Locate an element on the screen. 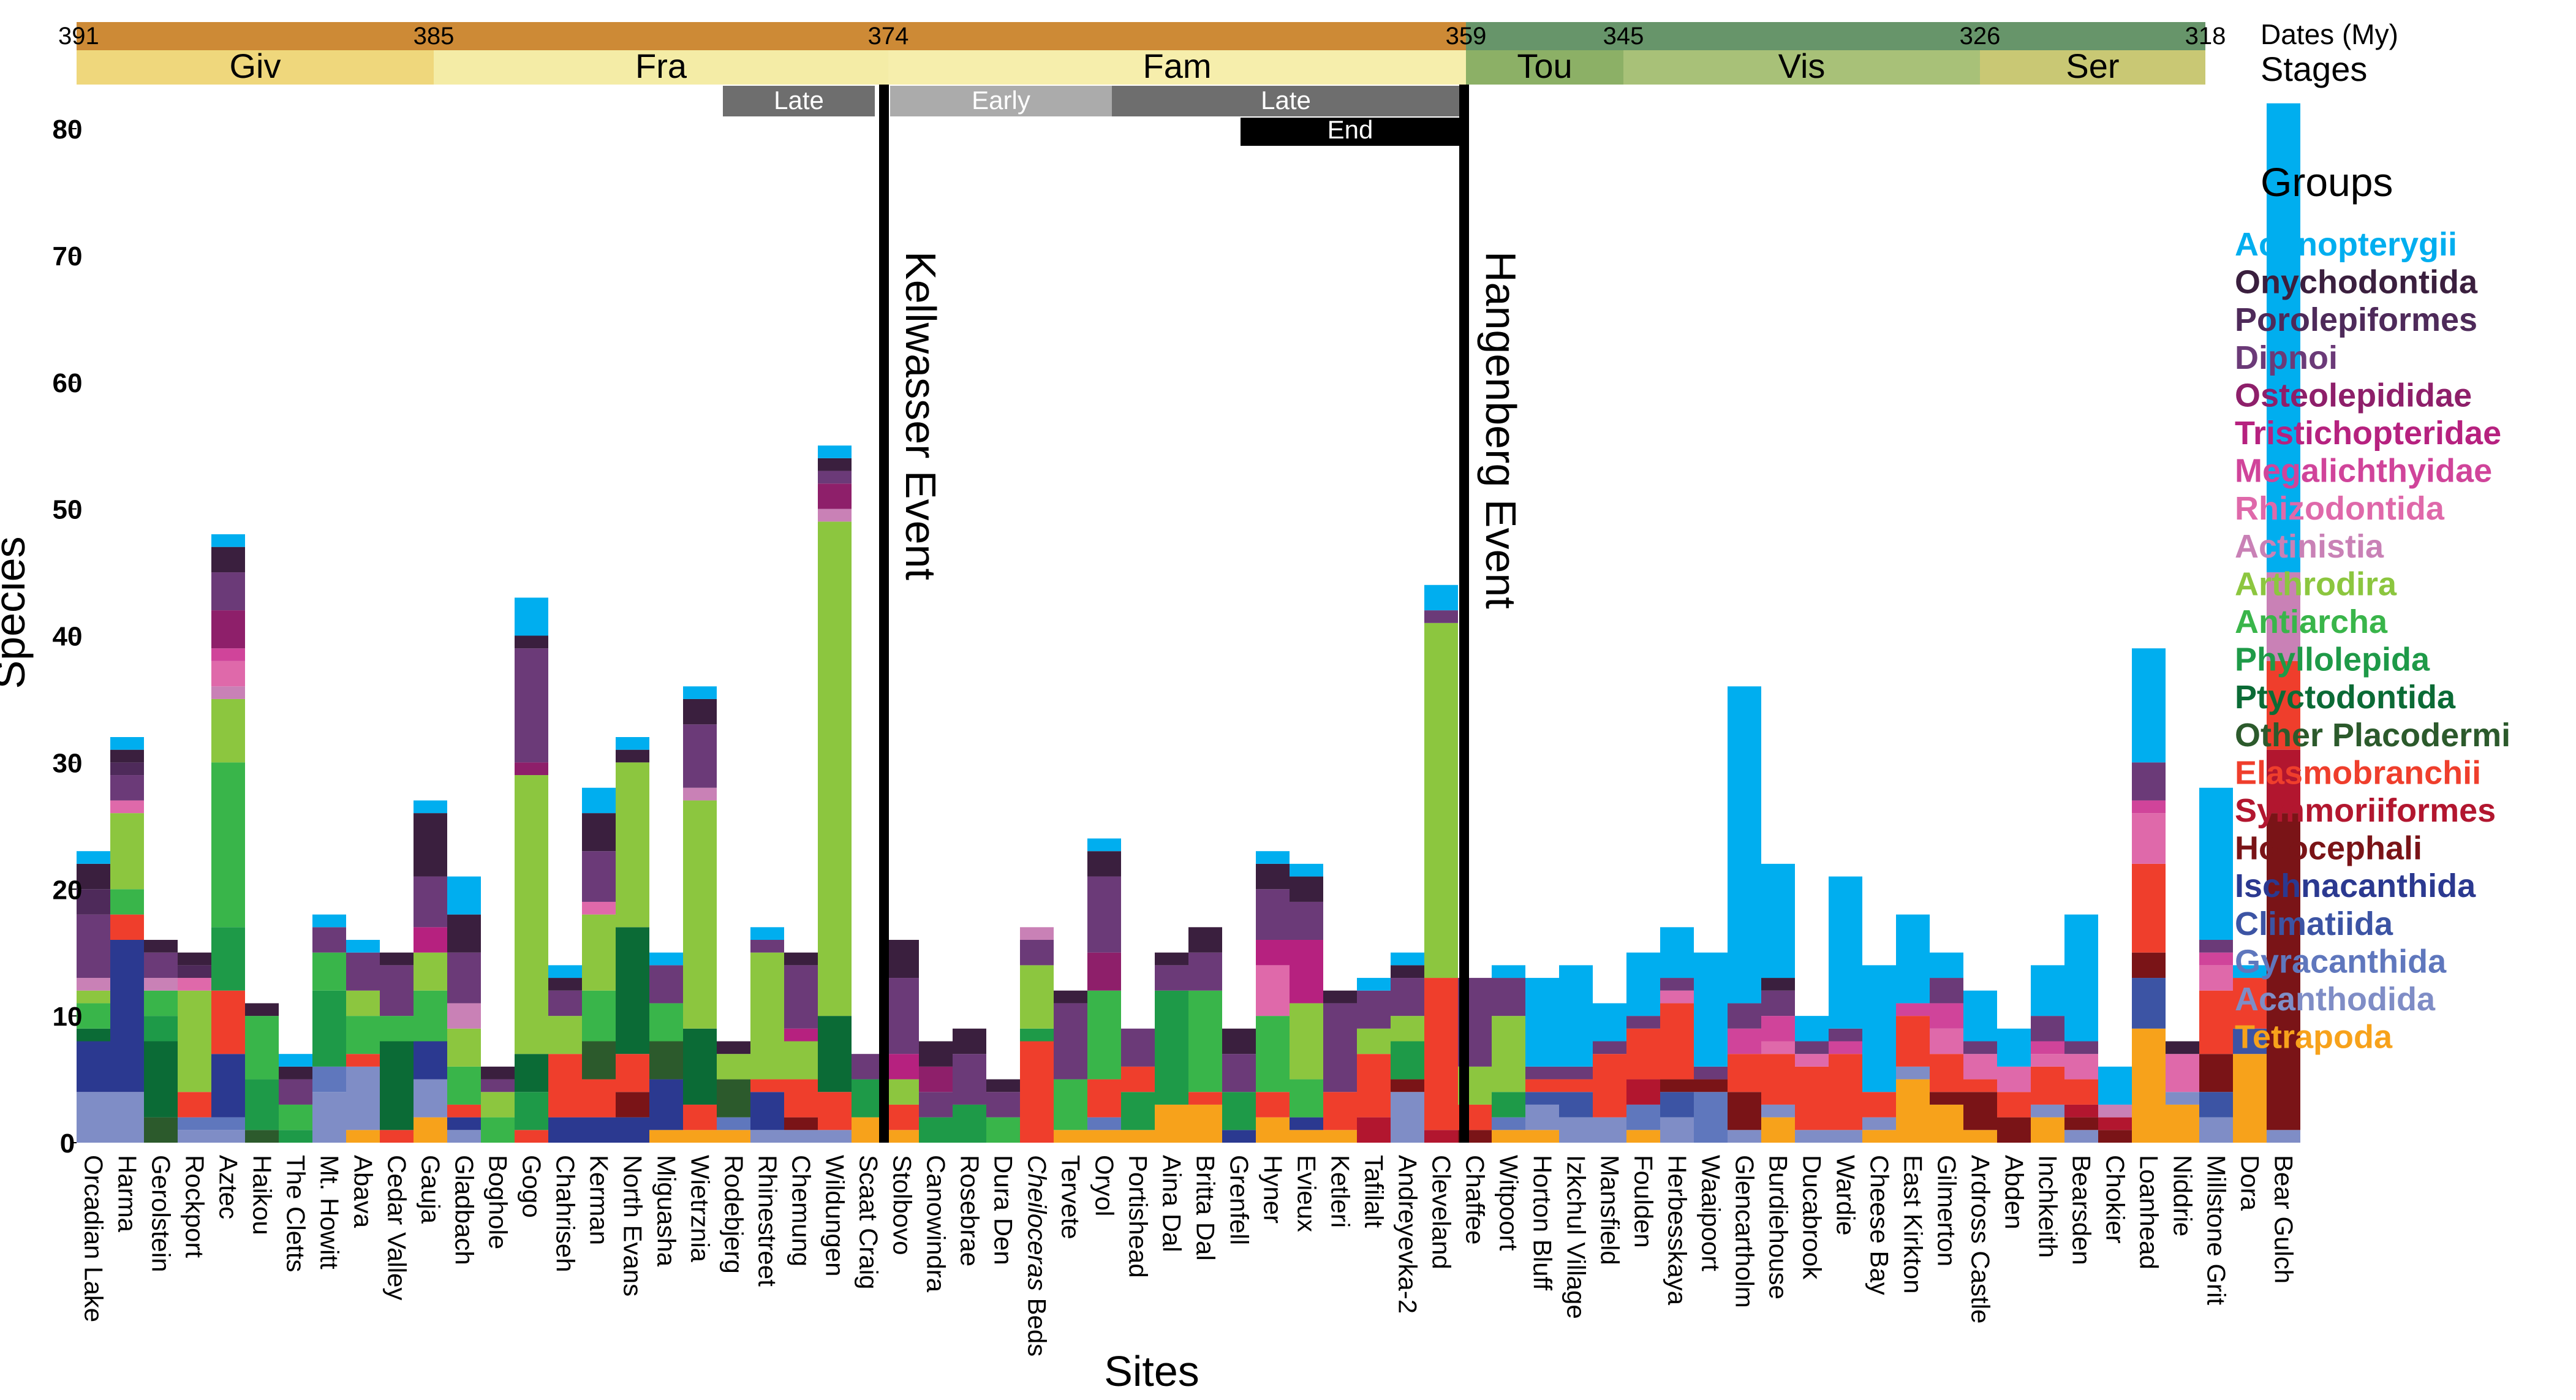 The height and width of the screenshot is (1400, 2576). legend-item: Arthrodira is located at coordinates (2316, 584).